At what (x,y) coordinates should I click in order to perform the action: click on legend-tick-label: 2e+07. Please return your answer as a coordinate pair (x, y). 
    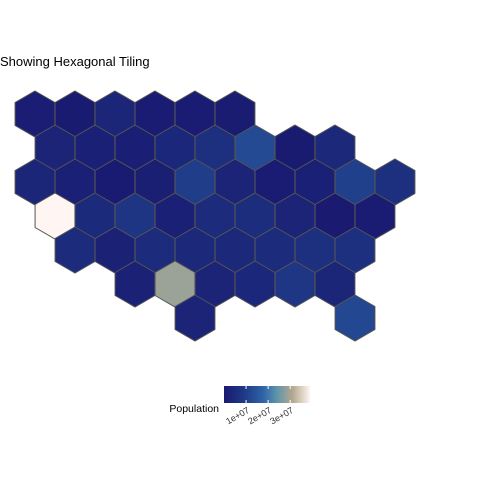
    Looking at the image, I should click on (259, 415).